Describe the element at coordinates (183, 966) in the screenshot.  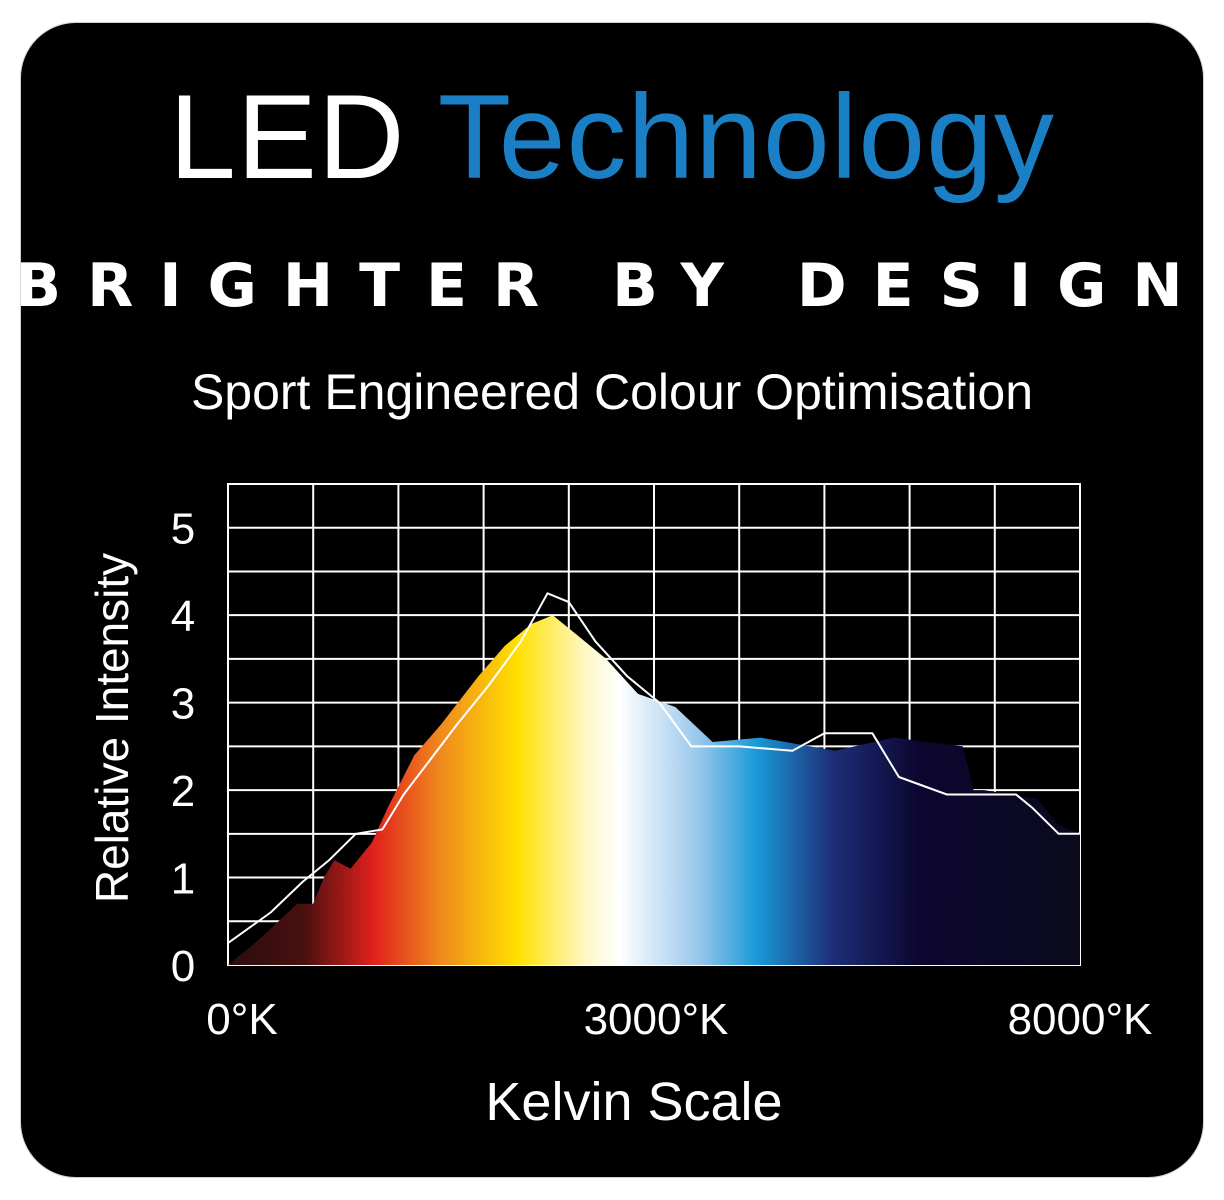
I see `y-tick-label: 0` at that location.